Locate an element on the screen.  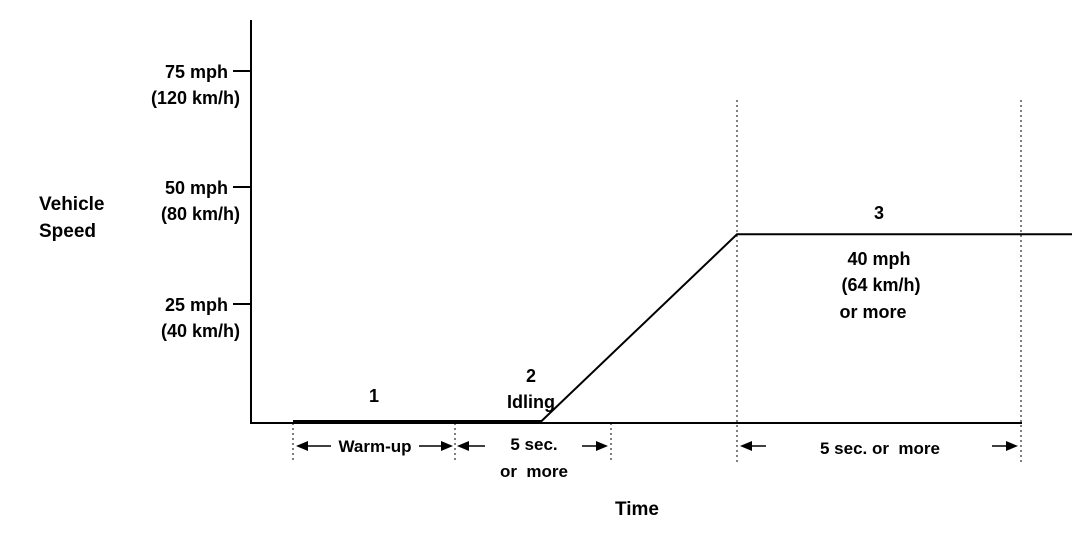
y-tick-label-25-kmh: (40 km/h) is located at coordinates (200, 331).